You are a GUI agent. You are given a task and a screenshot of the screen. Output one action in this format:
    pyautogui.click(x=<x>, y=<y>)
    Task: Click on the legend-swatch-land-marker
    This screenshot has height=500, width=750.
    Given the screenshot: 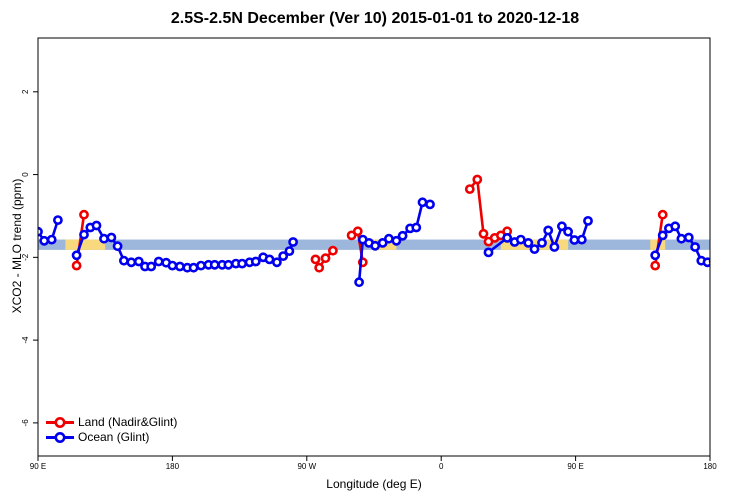 What is the action you would take?
    pyautogui.click(x=60, y=422)
    